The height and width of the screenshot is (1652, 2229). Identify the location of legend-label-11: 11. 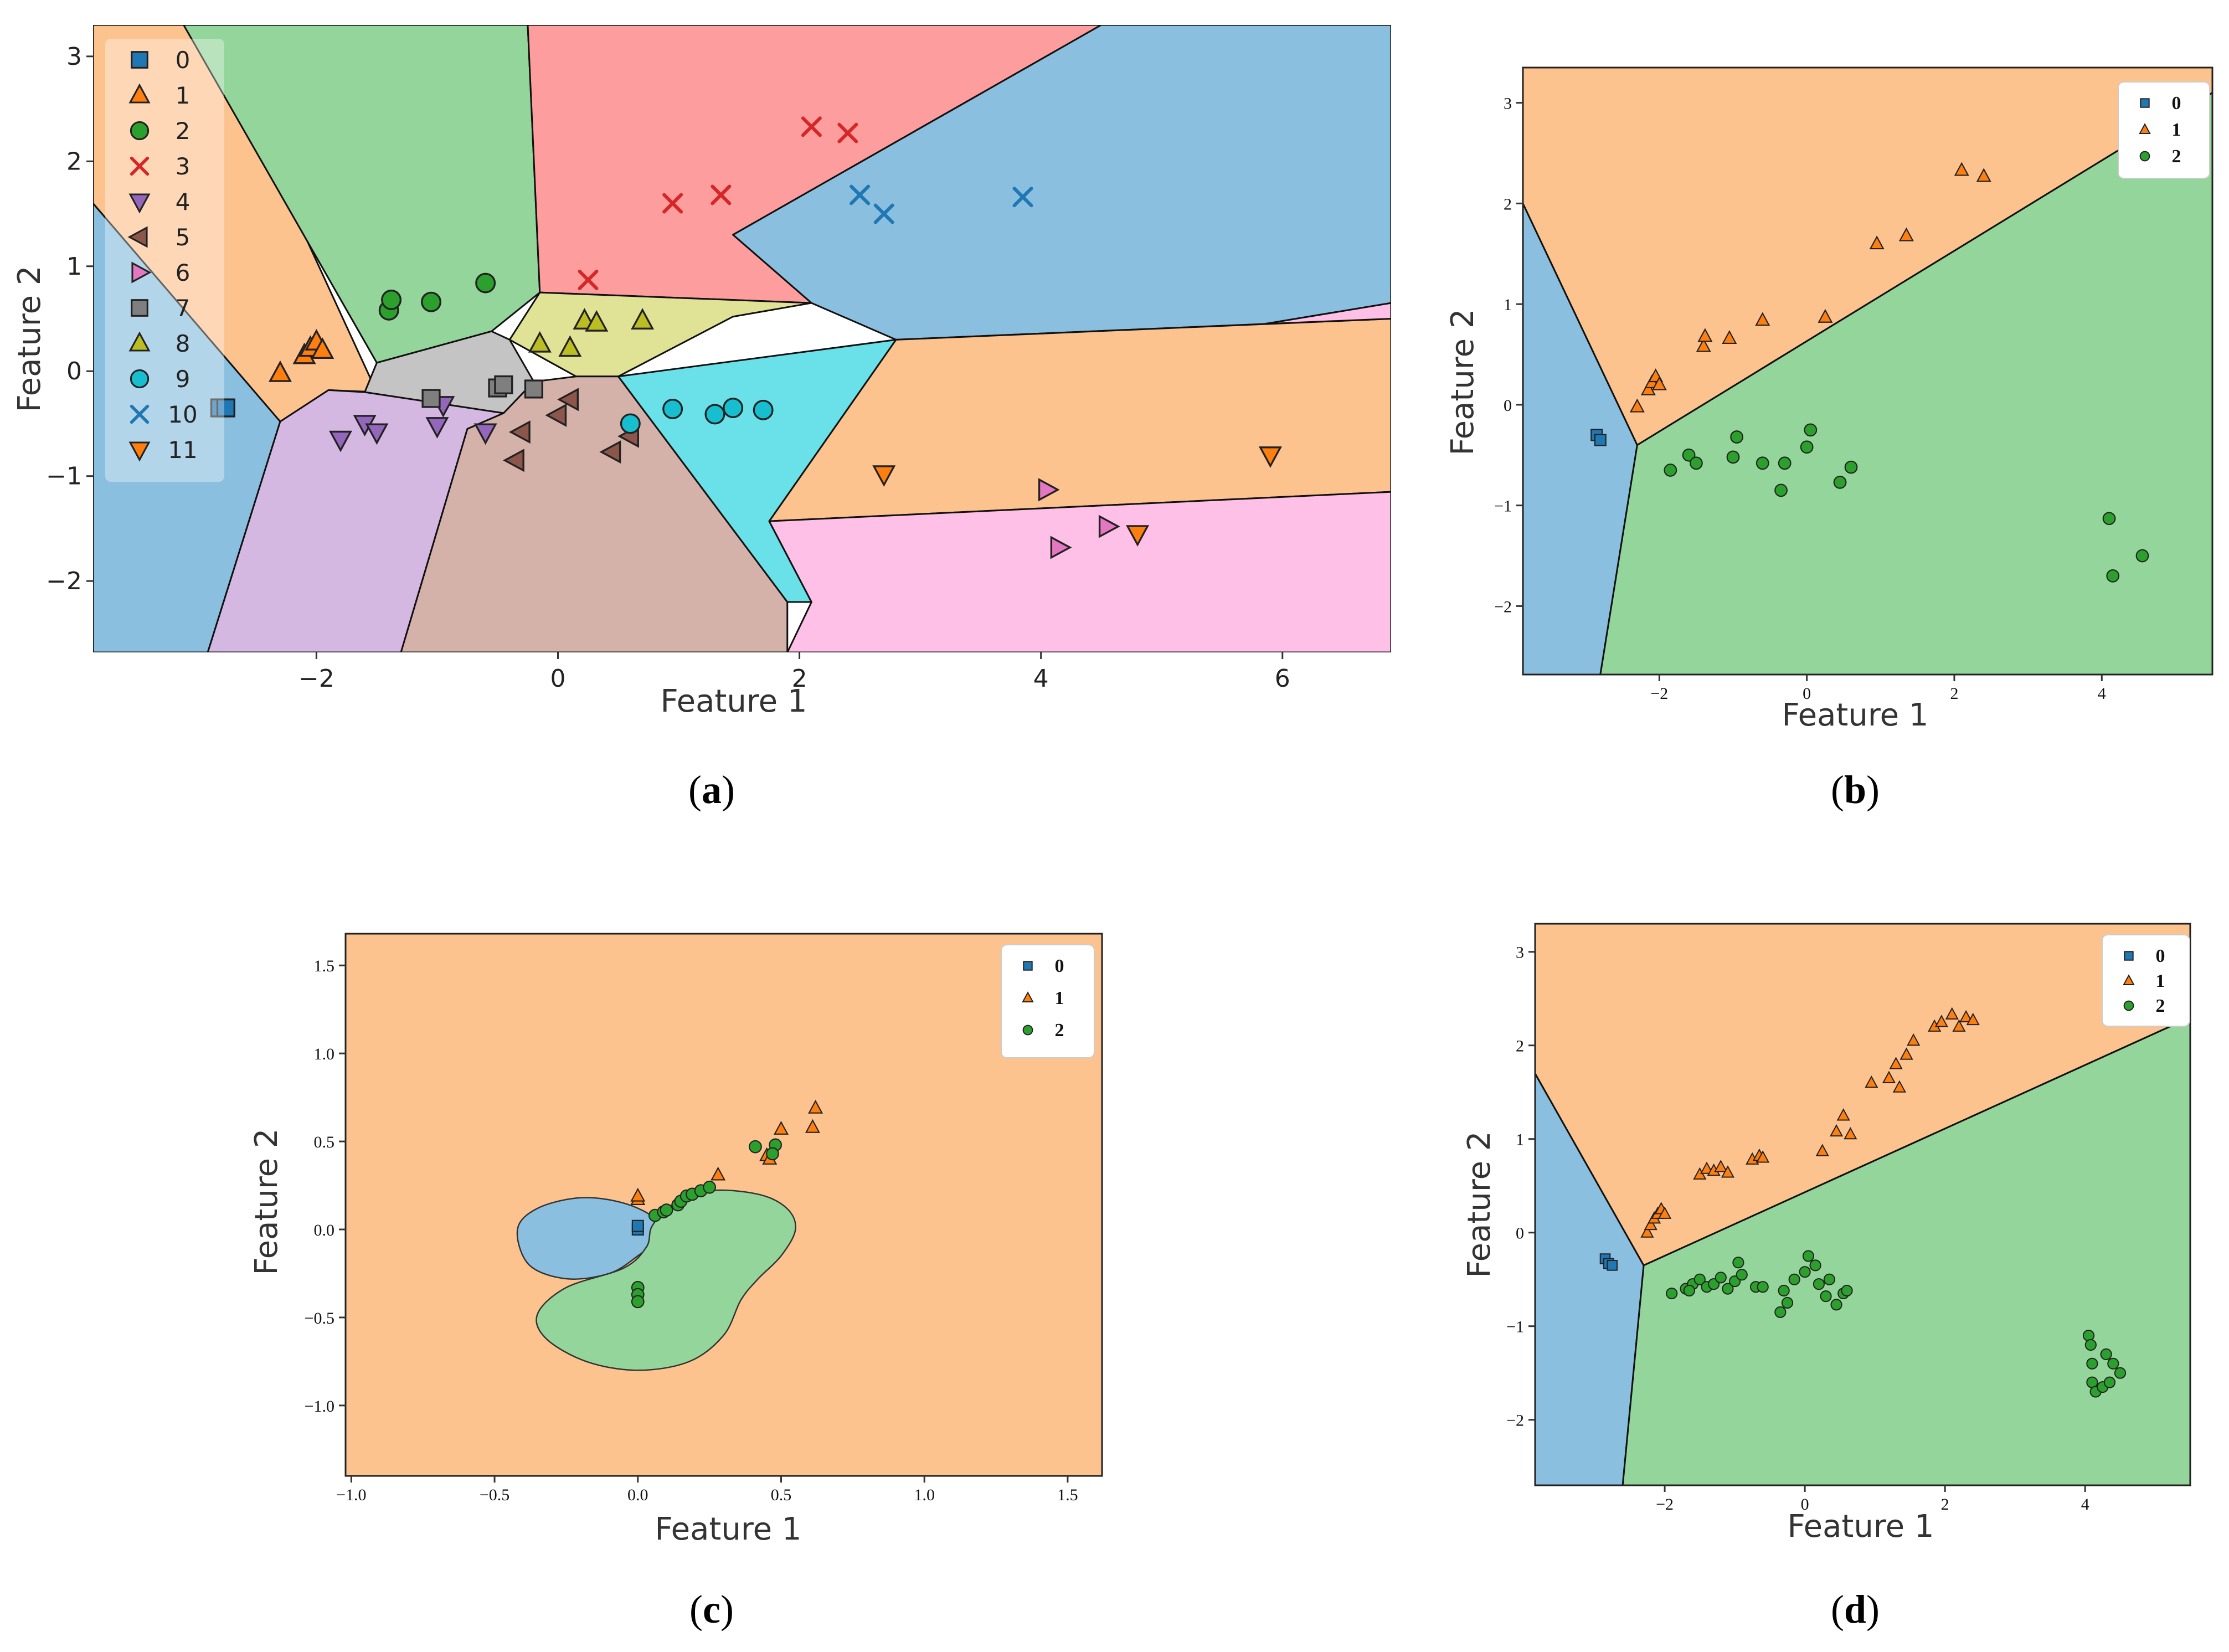
(183, 450).